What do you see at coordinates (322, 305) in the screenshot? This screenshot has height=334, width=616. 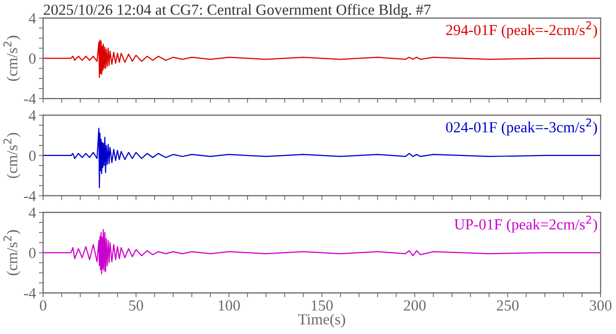 I see `x-tick-label: 150` at bounding box center [322, 305].